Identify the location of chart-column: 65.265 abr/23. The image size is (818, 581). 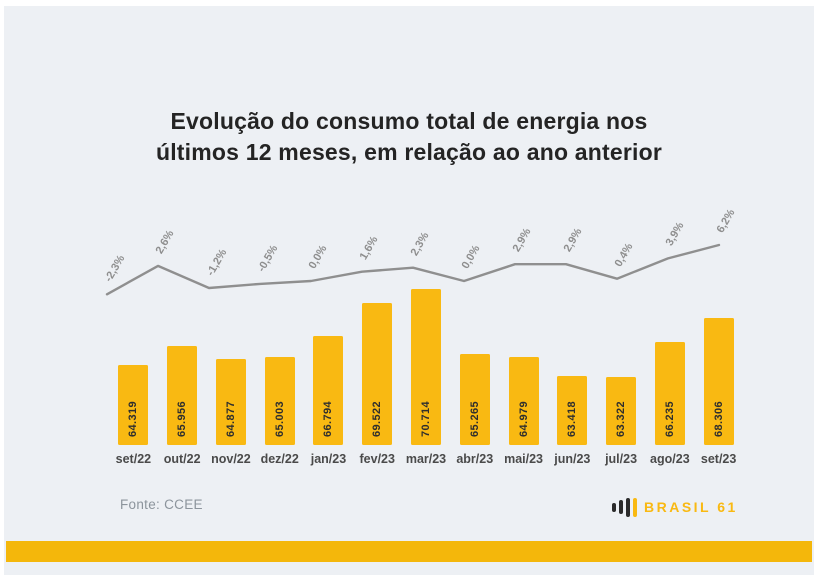
(474, 355).